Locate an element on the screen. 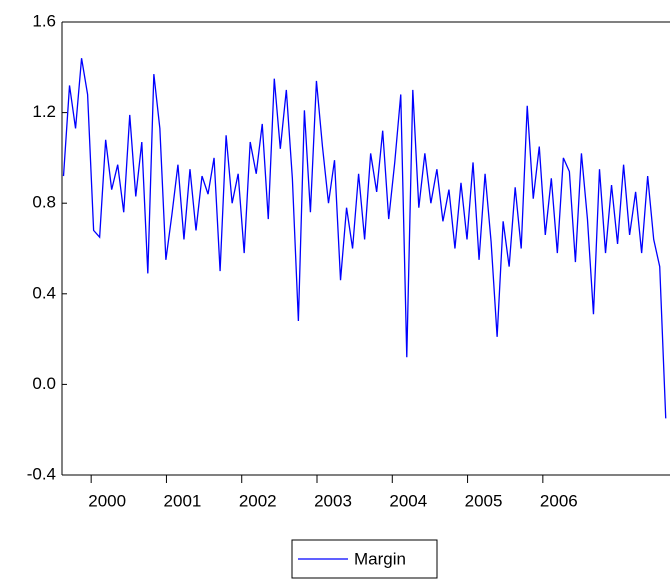  x-tick-label: 2004 is located at coordinates (408, 500).